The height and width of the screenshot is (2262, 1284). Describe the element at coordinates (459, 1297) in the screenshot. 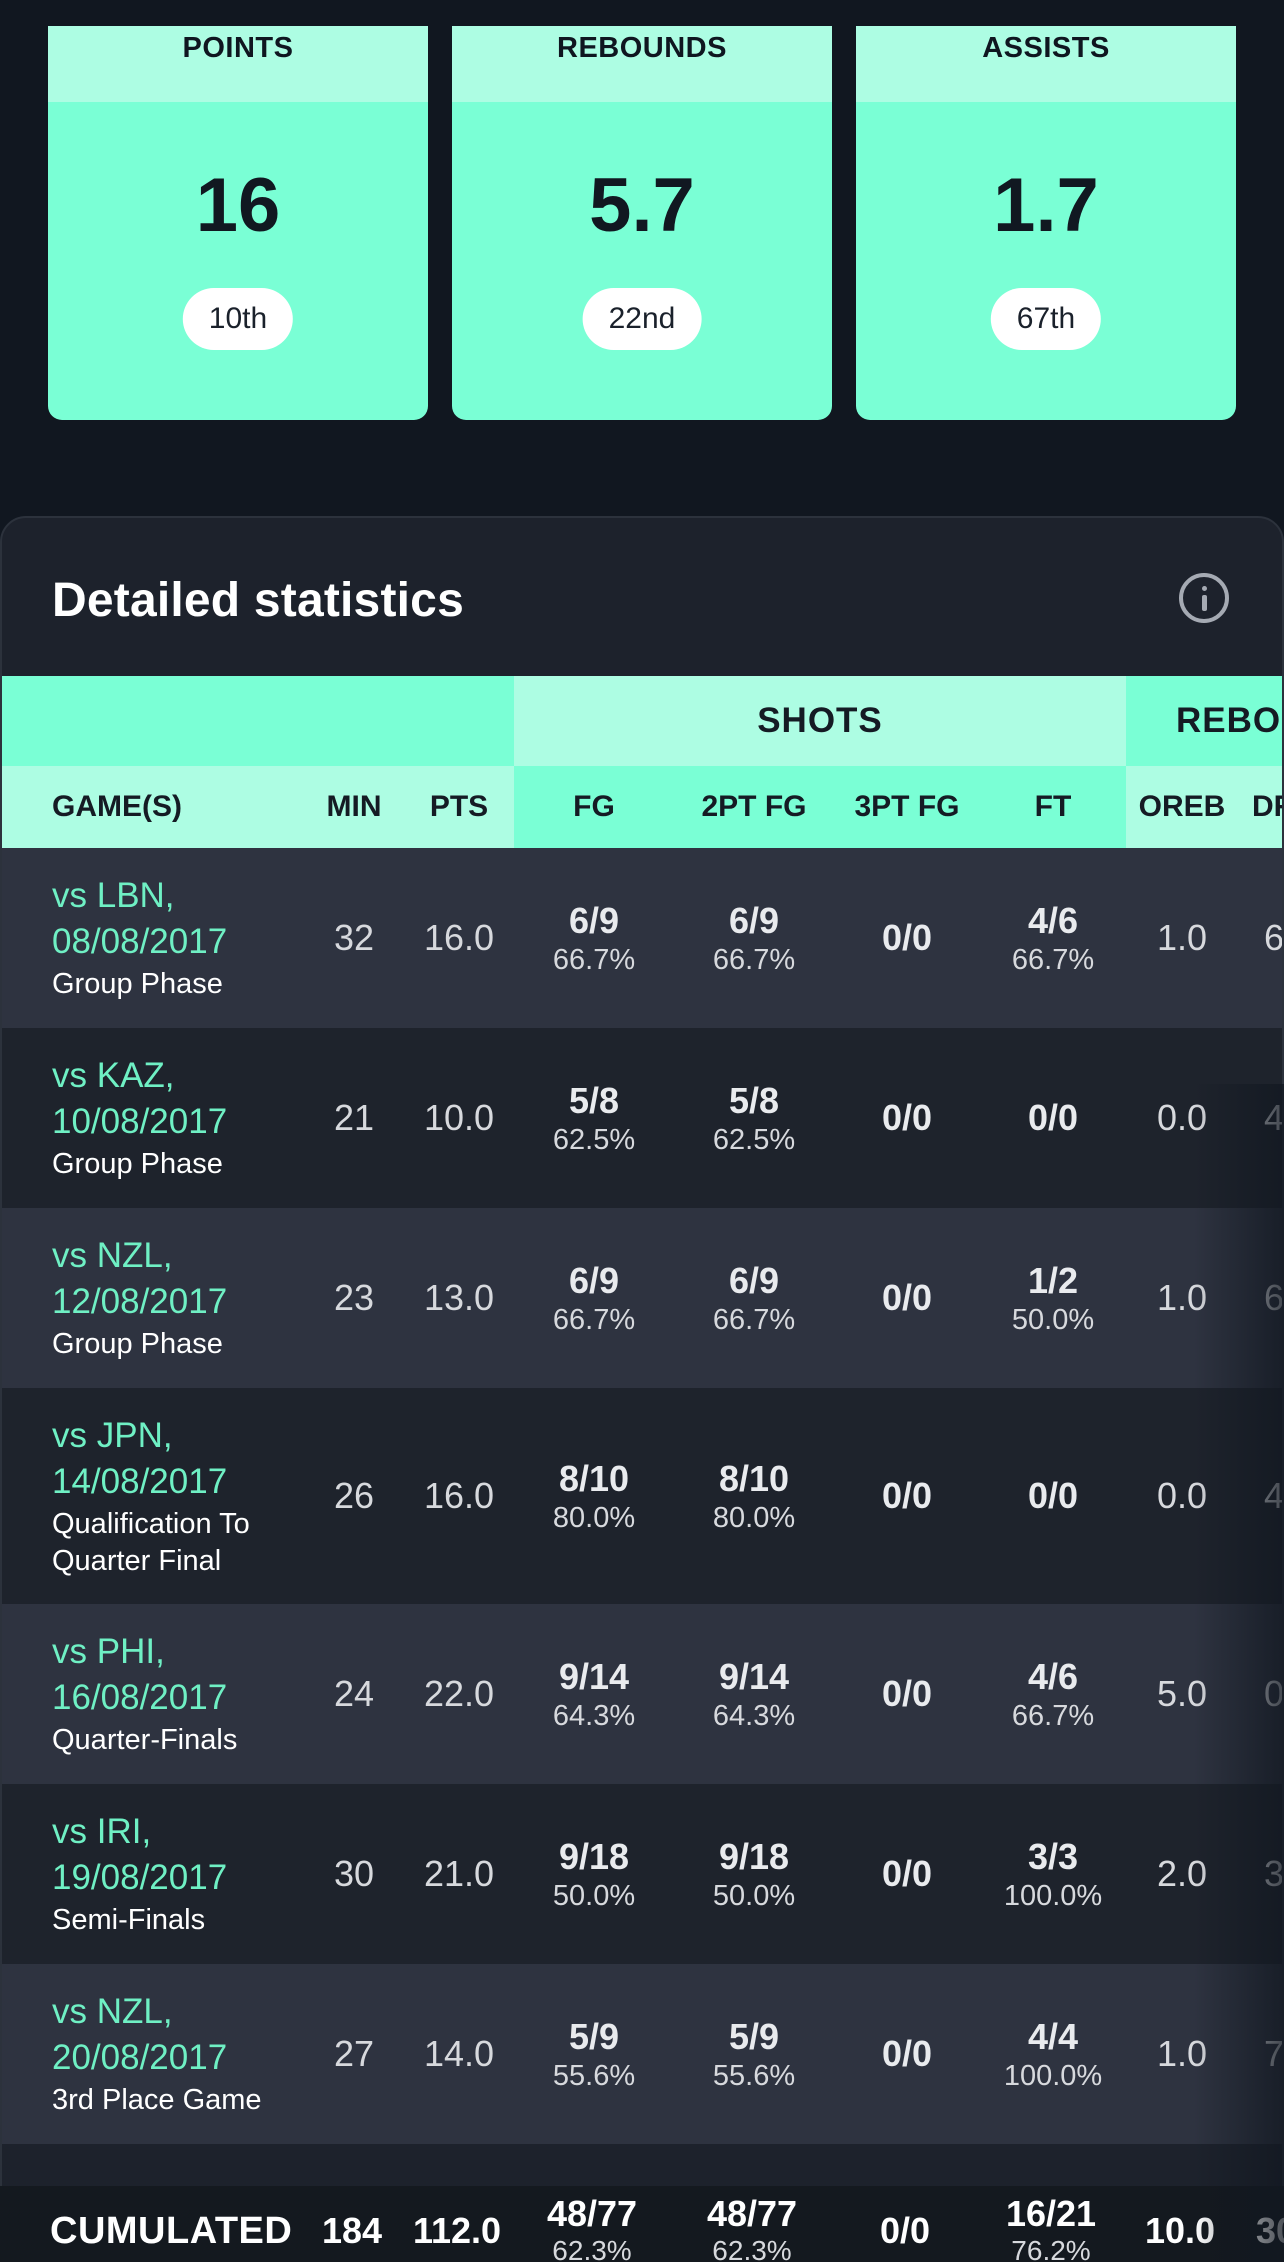

I see `pts-cell: 13.0` at that location.